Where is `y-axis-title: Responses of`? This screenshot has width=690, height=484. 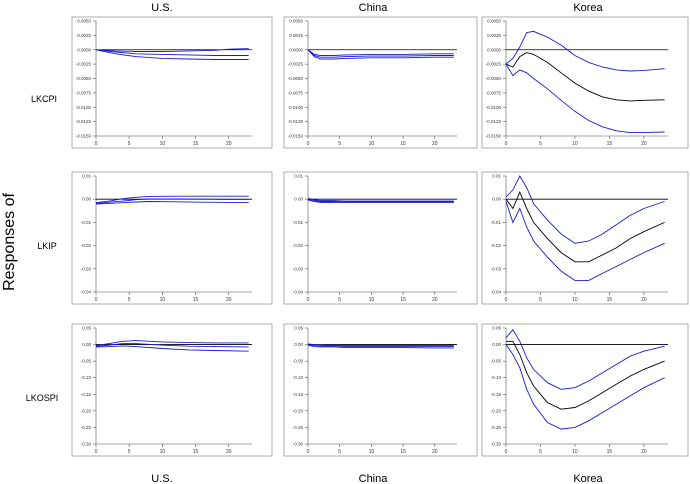
y-axis-title: Responses of is located at coordinates (9, 242).